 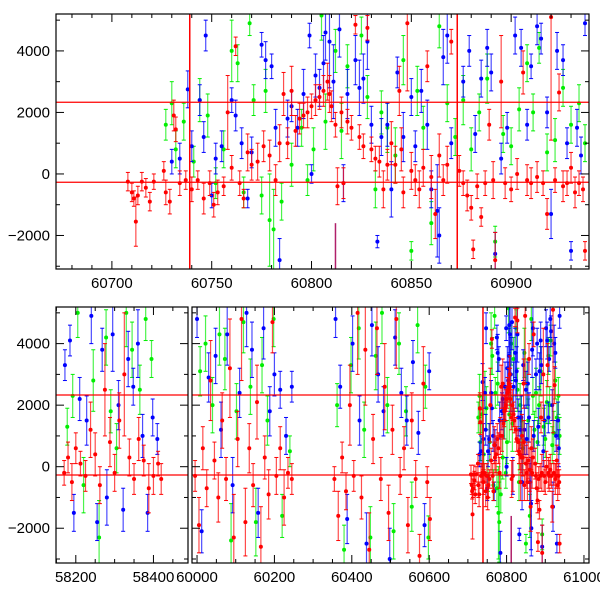 I want to click on y-tick-label: 2000, so click(x=33, y=405).